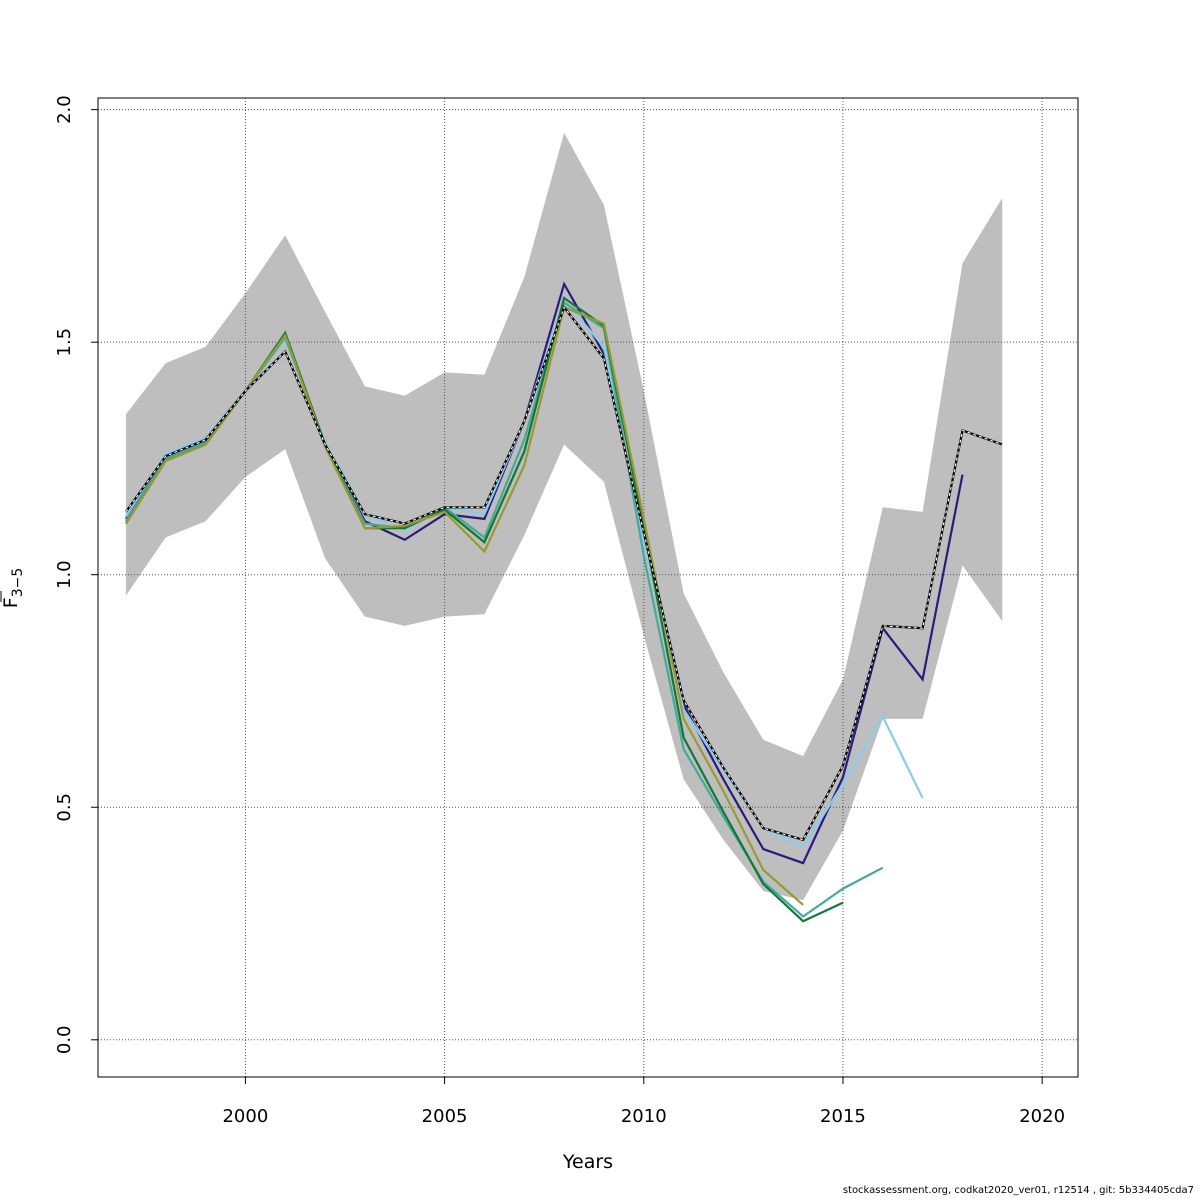  I want to click on x-tick-label: 2000, so click(245, 1116).